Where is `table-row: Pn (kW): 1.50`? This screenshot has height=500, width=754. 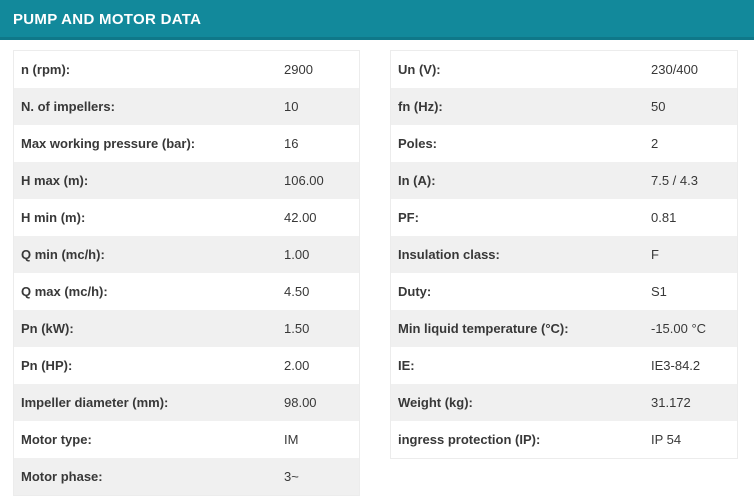
table-row: Pn (kW): 1.50 is located at coordinates (186, 328).